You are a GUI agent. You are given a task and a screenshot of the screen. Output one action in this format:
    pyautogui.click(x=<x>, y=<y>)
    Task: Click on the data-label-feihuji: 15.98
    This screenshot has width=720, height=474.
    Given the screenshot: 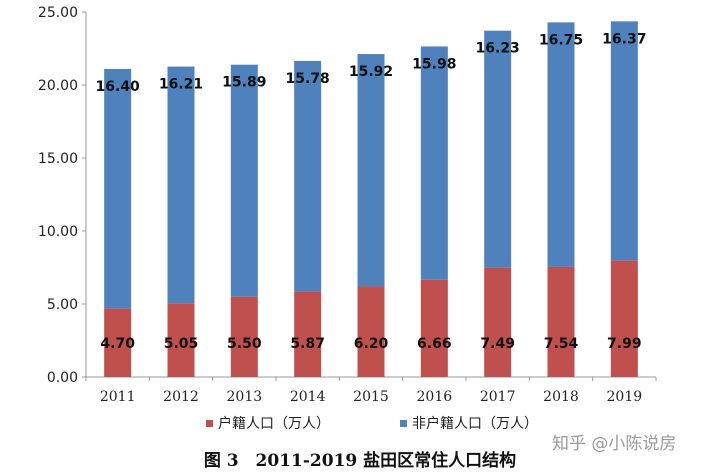 What is the action you would take?
    pyautogui.click(x=434, y=64)
    